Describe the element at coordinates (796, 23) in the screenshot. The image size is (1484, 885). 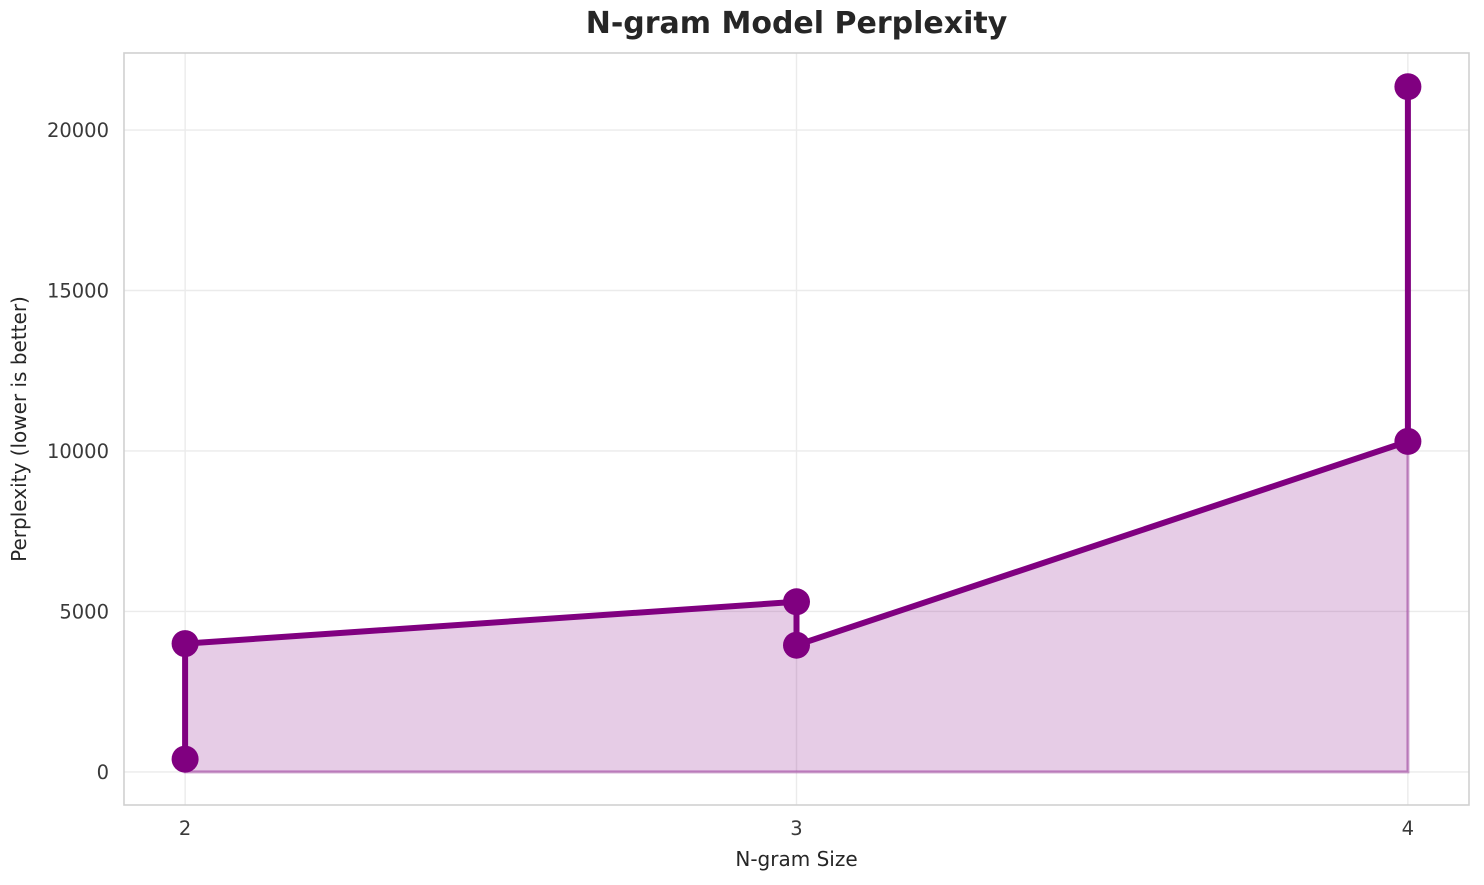
I see `chart-title: N-gram Model Perplexity` at that location.